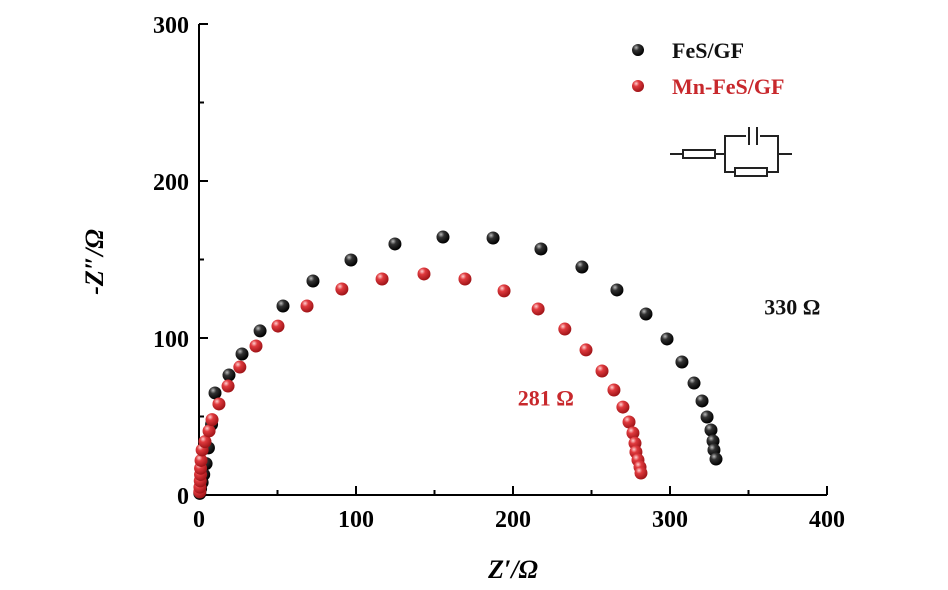  What do you see at coordinates (827, 520) in the screenshot?
I see `x-tick-label: 400` at bounding box center [827, 520].